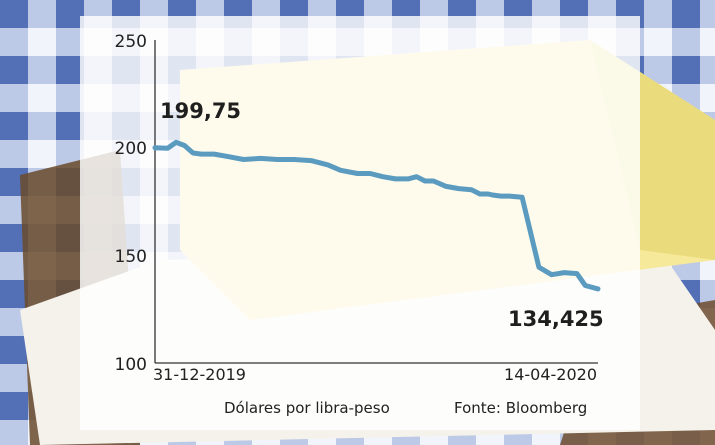 This screenshot has width=715, height=445. Describe the element at coordinates (131, 42) in the screenshot. I see `y-tick-label-250: 250` at that location.